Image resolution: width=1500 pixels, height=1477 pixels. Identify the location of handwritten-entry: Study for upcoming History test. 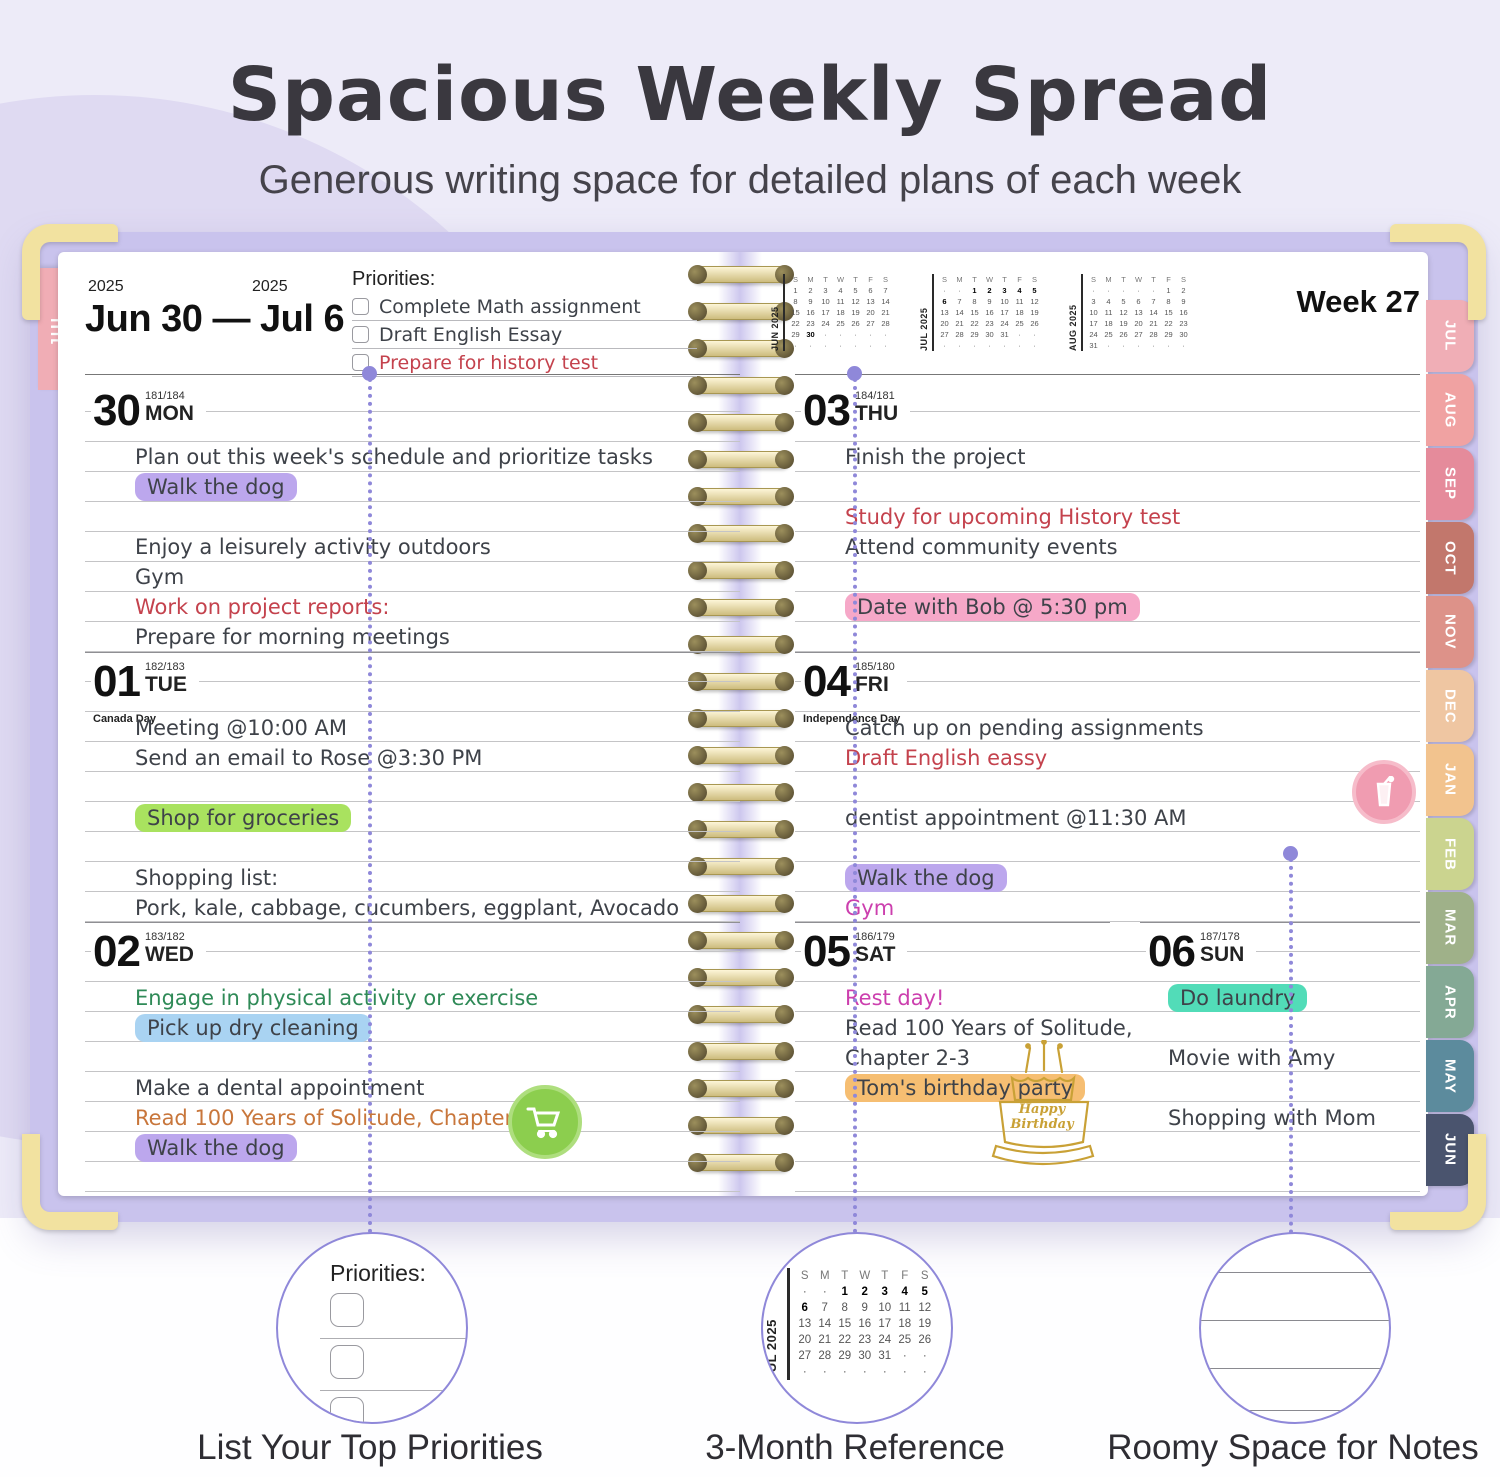
(1013, 517).